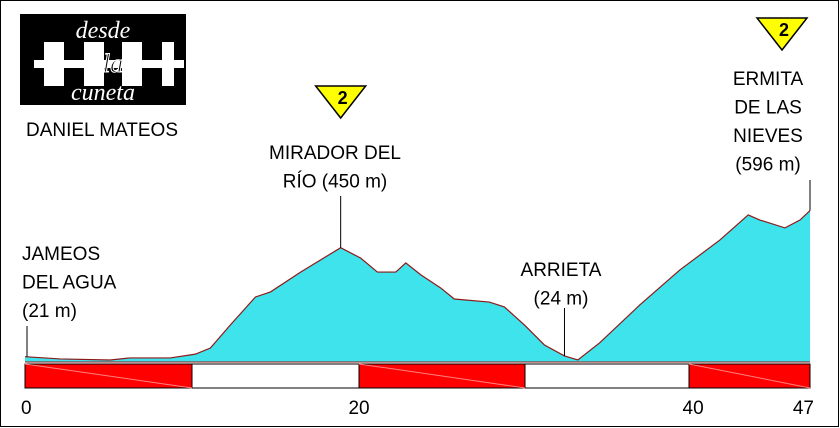  Describe the element at coordinates (768, 136) in the screenshot. I see `annotation-text: NIEVES` at that location.